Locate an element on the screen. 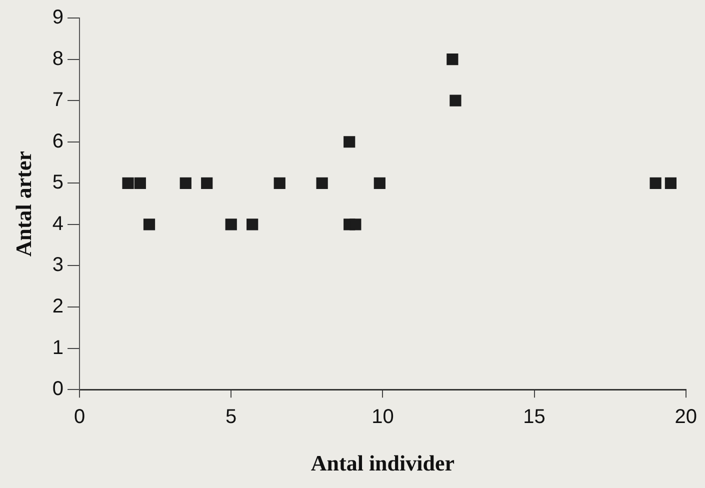  y-tick-label: 0 is located at coordinates (58, 389).